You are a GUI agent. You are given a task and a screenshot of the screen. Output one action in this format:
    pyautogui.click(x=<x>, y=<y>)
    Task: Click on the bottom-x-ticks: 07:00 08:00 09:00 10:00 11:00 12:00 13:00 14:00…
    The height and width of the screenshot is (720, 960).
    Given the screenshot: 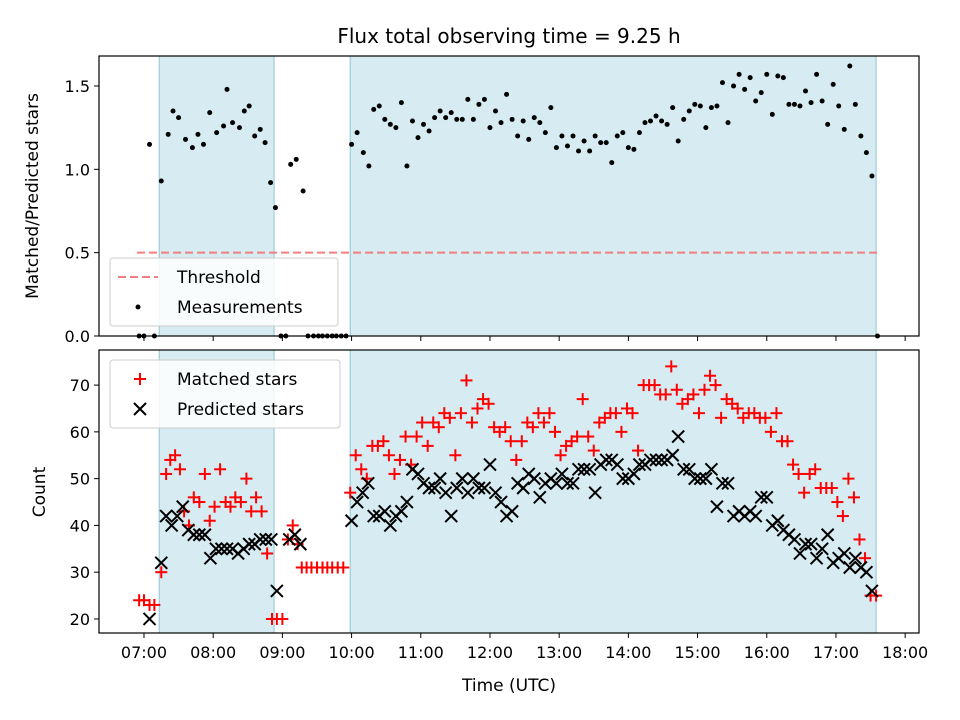 What is the action you would take?
    pyautogui.click(x=524, y=647)
    